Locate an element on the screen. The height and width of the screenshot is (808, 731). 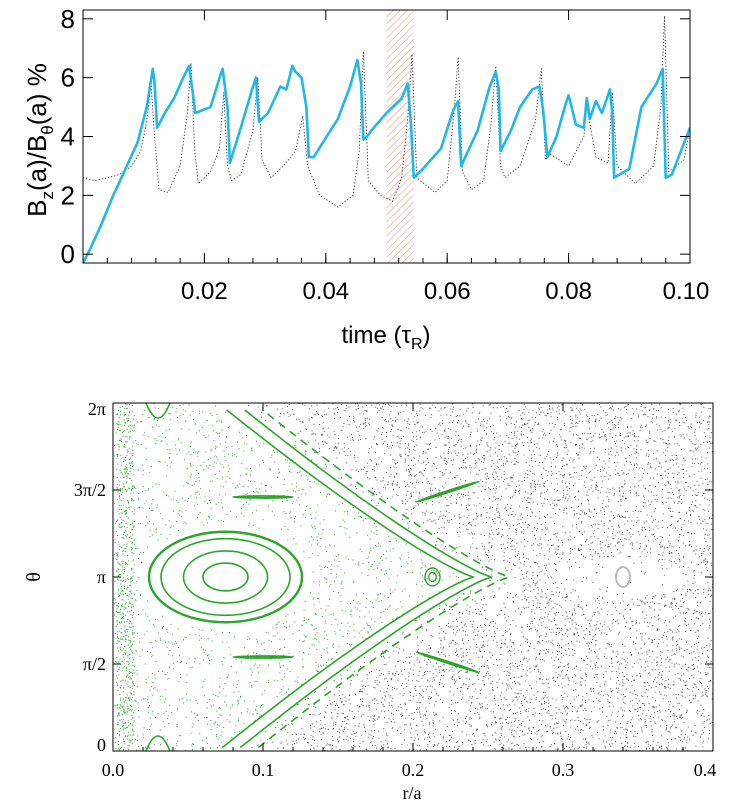
closed-orbit is located at coordinates (225, 577).